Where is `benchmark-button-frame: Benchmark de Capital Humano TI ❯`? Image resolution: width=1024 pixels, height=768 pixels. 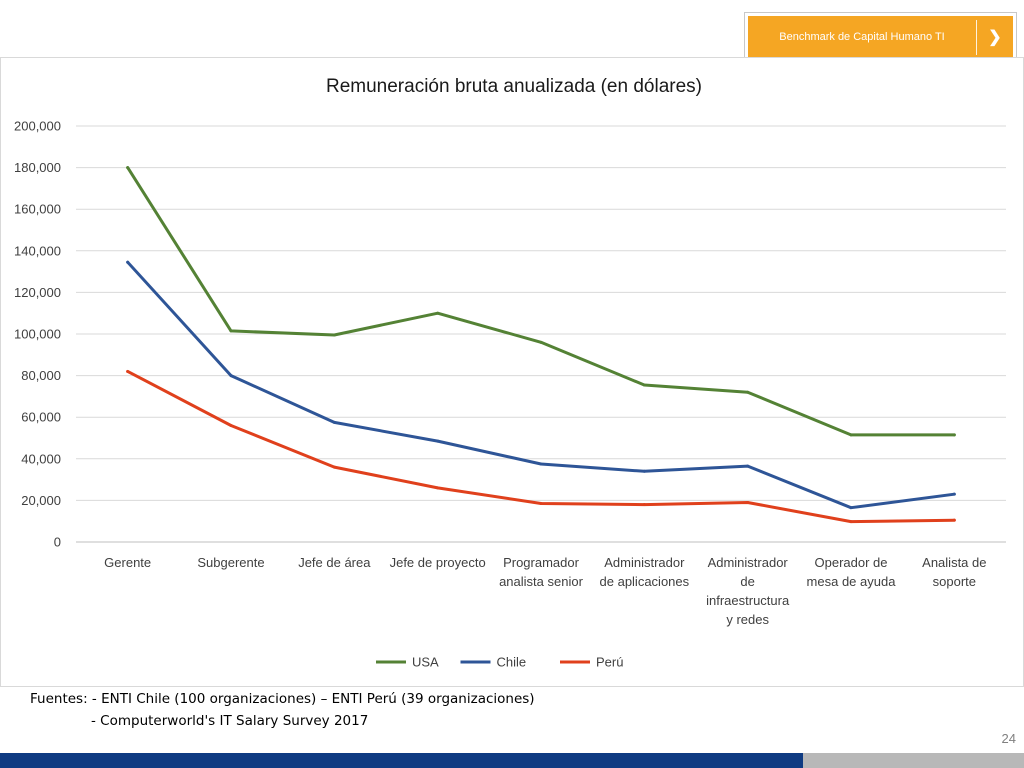
benchmark-button-frame: Benchmark de Capital Humano TI ❯ is located at coordinates (880, 37).